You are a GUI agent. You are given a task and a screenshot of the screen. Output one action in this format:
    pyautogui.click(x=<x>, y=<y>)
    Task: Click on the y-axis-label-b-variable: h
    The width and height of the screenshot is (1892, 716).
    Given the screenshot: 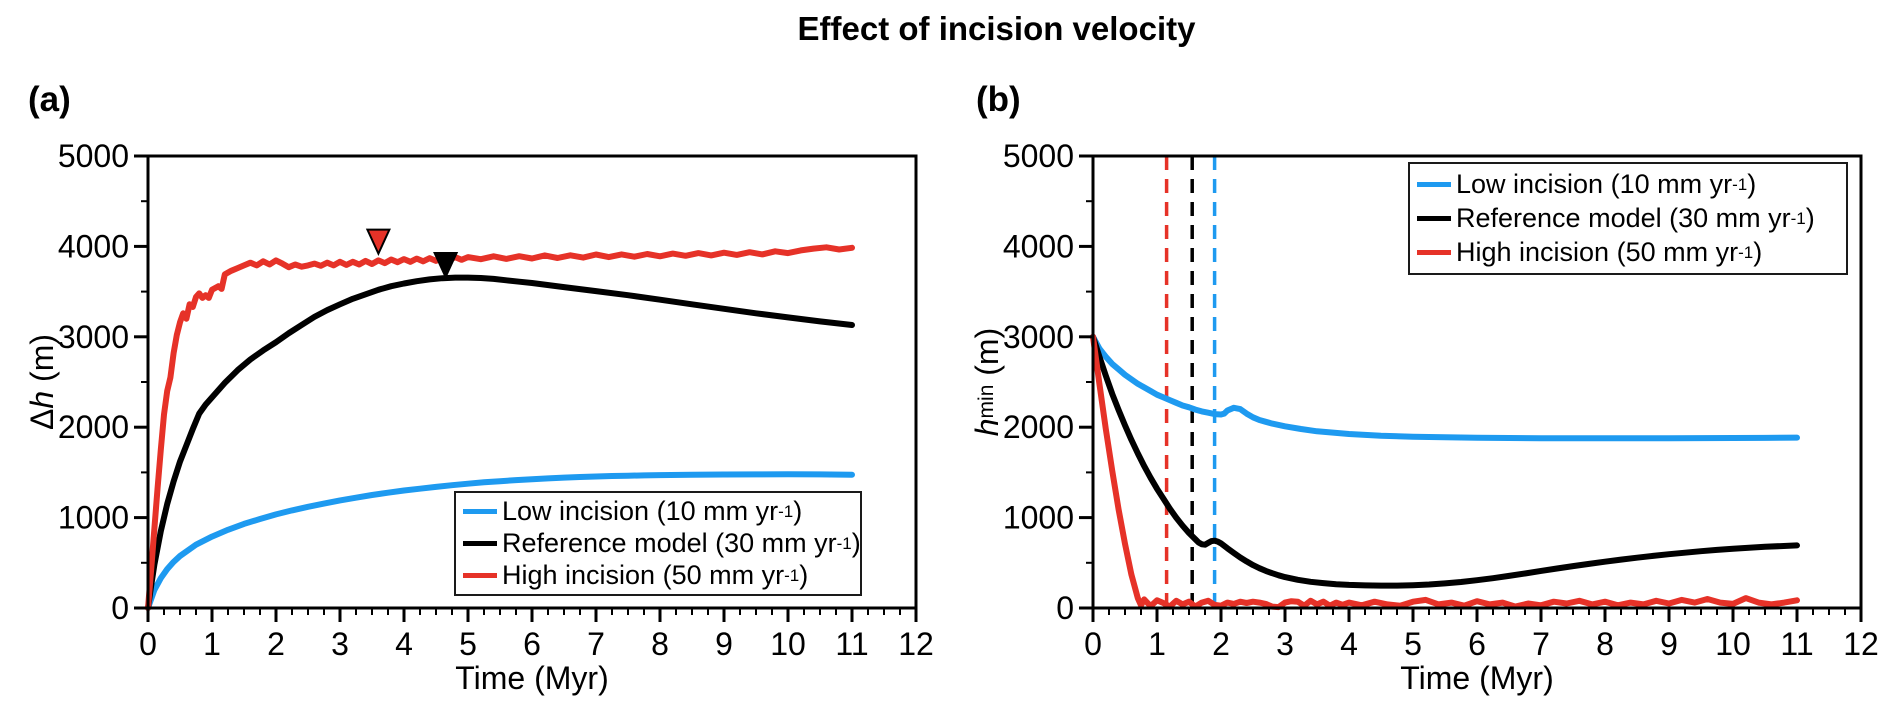 What is the action you would take?
    pyautogui.click(x=986, y=427)
    